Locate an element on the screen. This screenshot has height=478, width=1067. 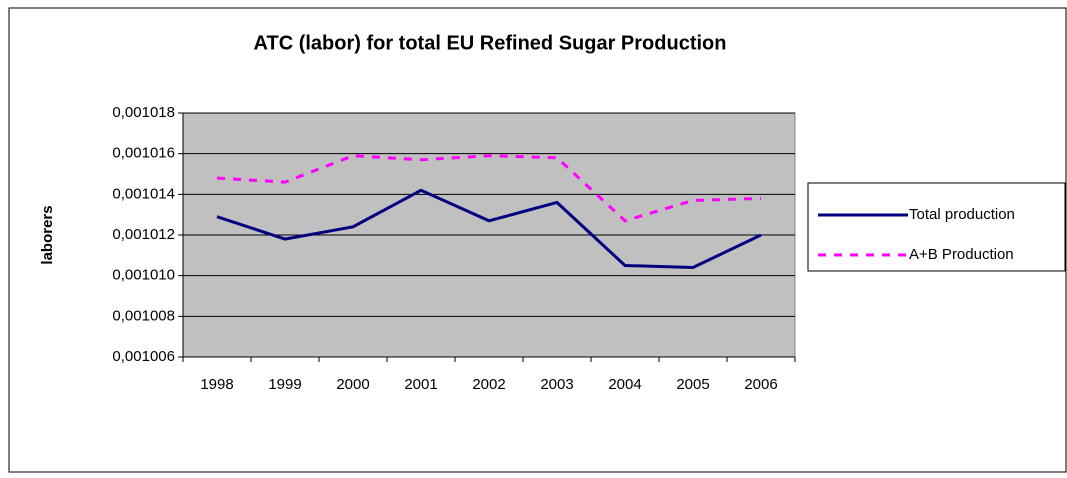
y-tick-label: 0,001012 is located at coordinates (143, 234).